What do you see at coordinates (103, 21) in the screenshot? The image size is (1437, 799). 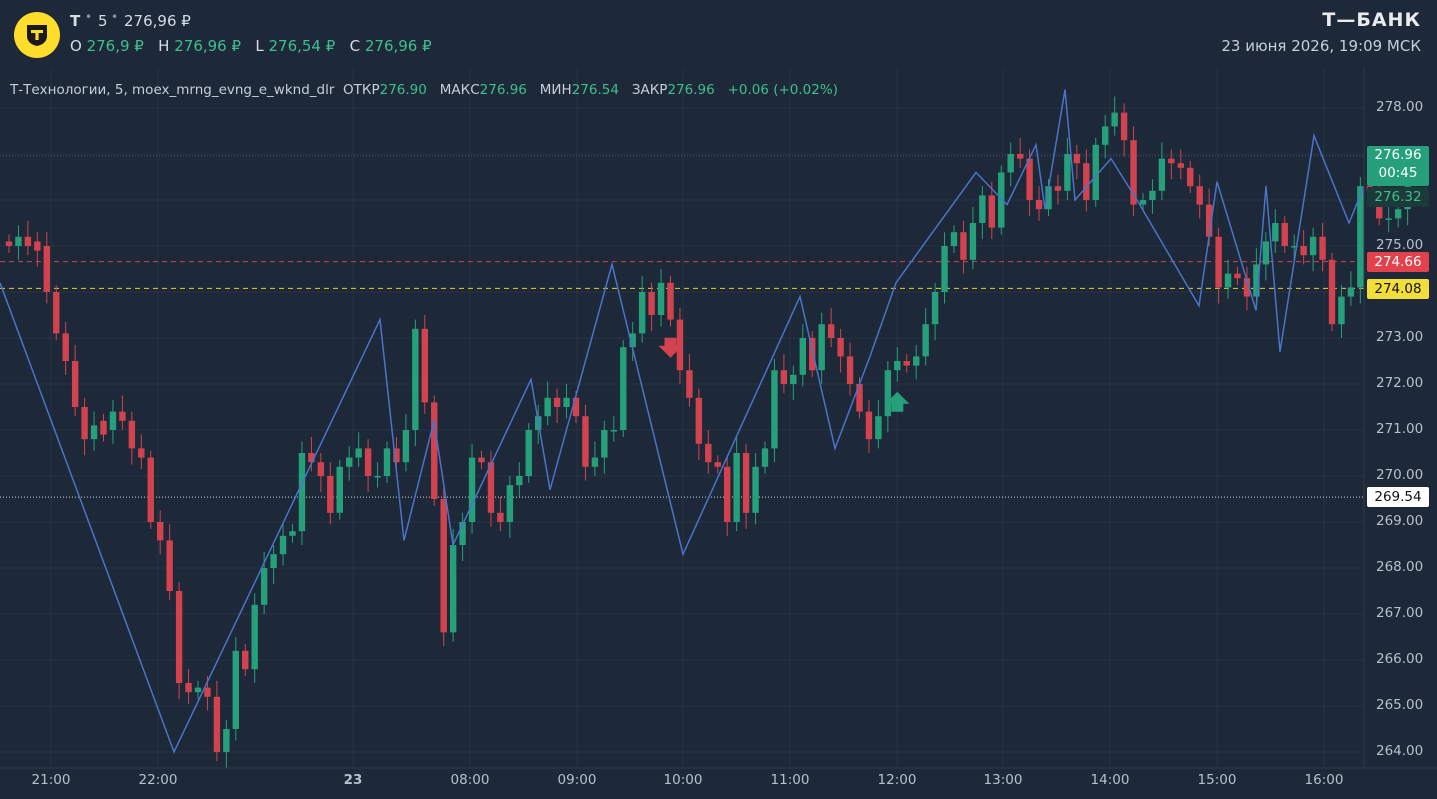 I see `interval: 5` at bounding box center [103, 21].